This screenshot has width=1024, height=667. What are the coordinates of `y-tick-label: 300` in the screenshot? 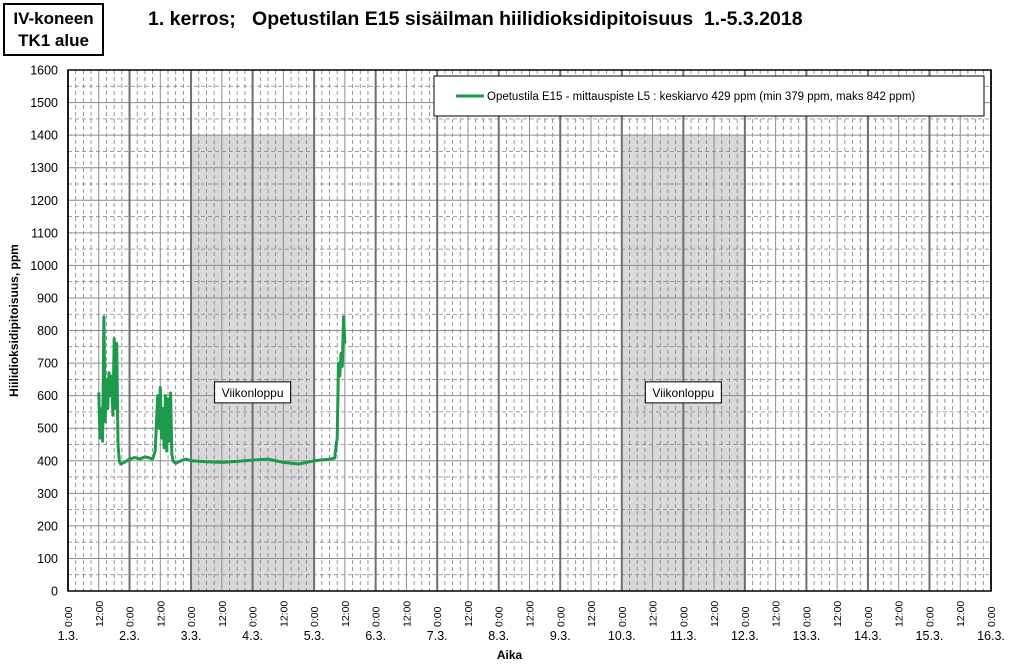 It's located at (47, 494).